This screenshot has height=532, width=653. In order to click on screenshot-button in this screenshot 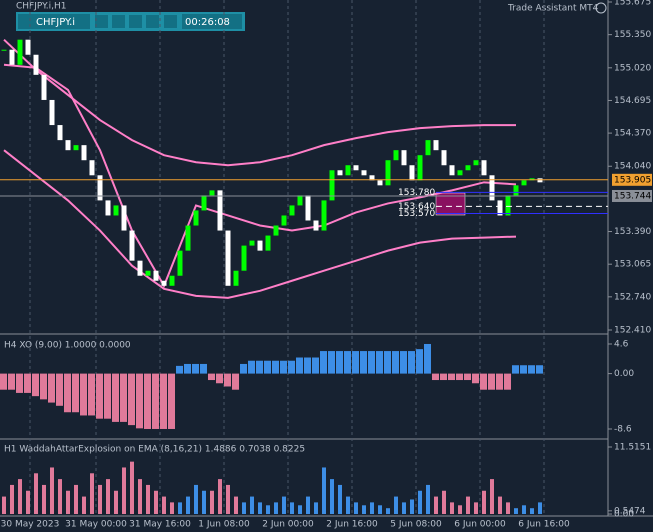, I will do `click(101, 21)`.